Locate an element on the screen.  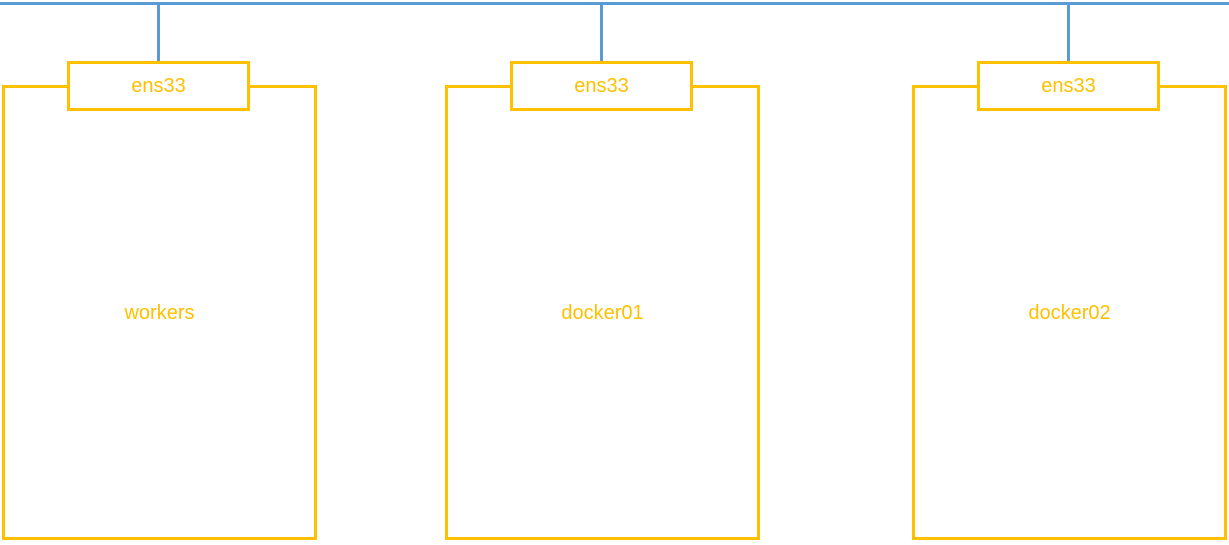
host-label: workers is located at coordinates (159, 312).